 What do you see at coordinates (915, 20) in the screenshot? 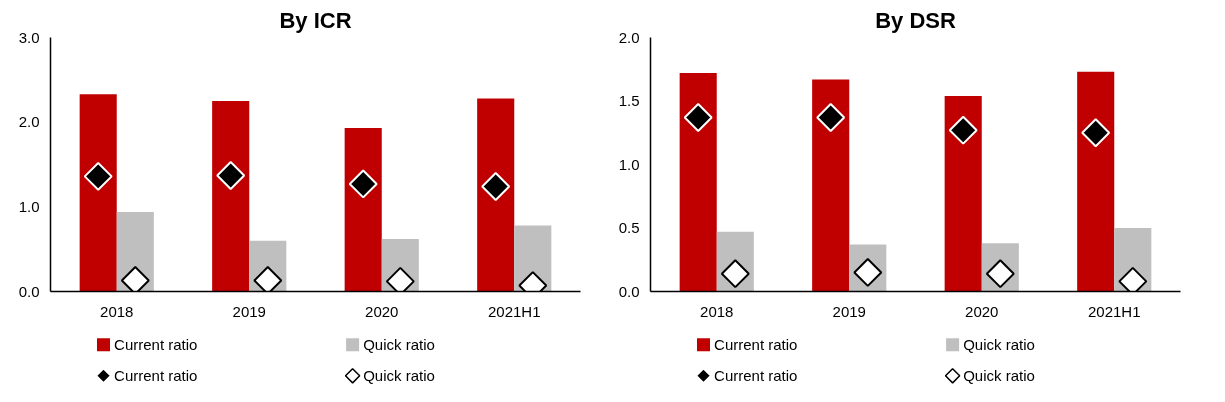
I see `chart-title: By DSR` at bounding box center [915, 20].